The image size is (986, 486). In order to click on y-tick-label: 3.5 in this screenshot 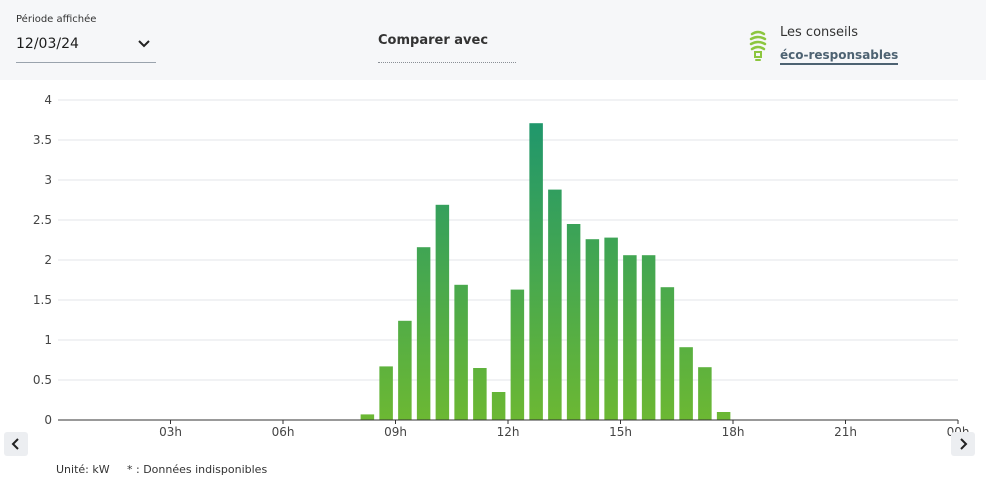, I will do `click(42, 140)`.